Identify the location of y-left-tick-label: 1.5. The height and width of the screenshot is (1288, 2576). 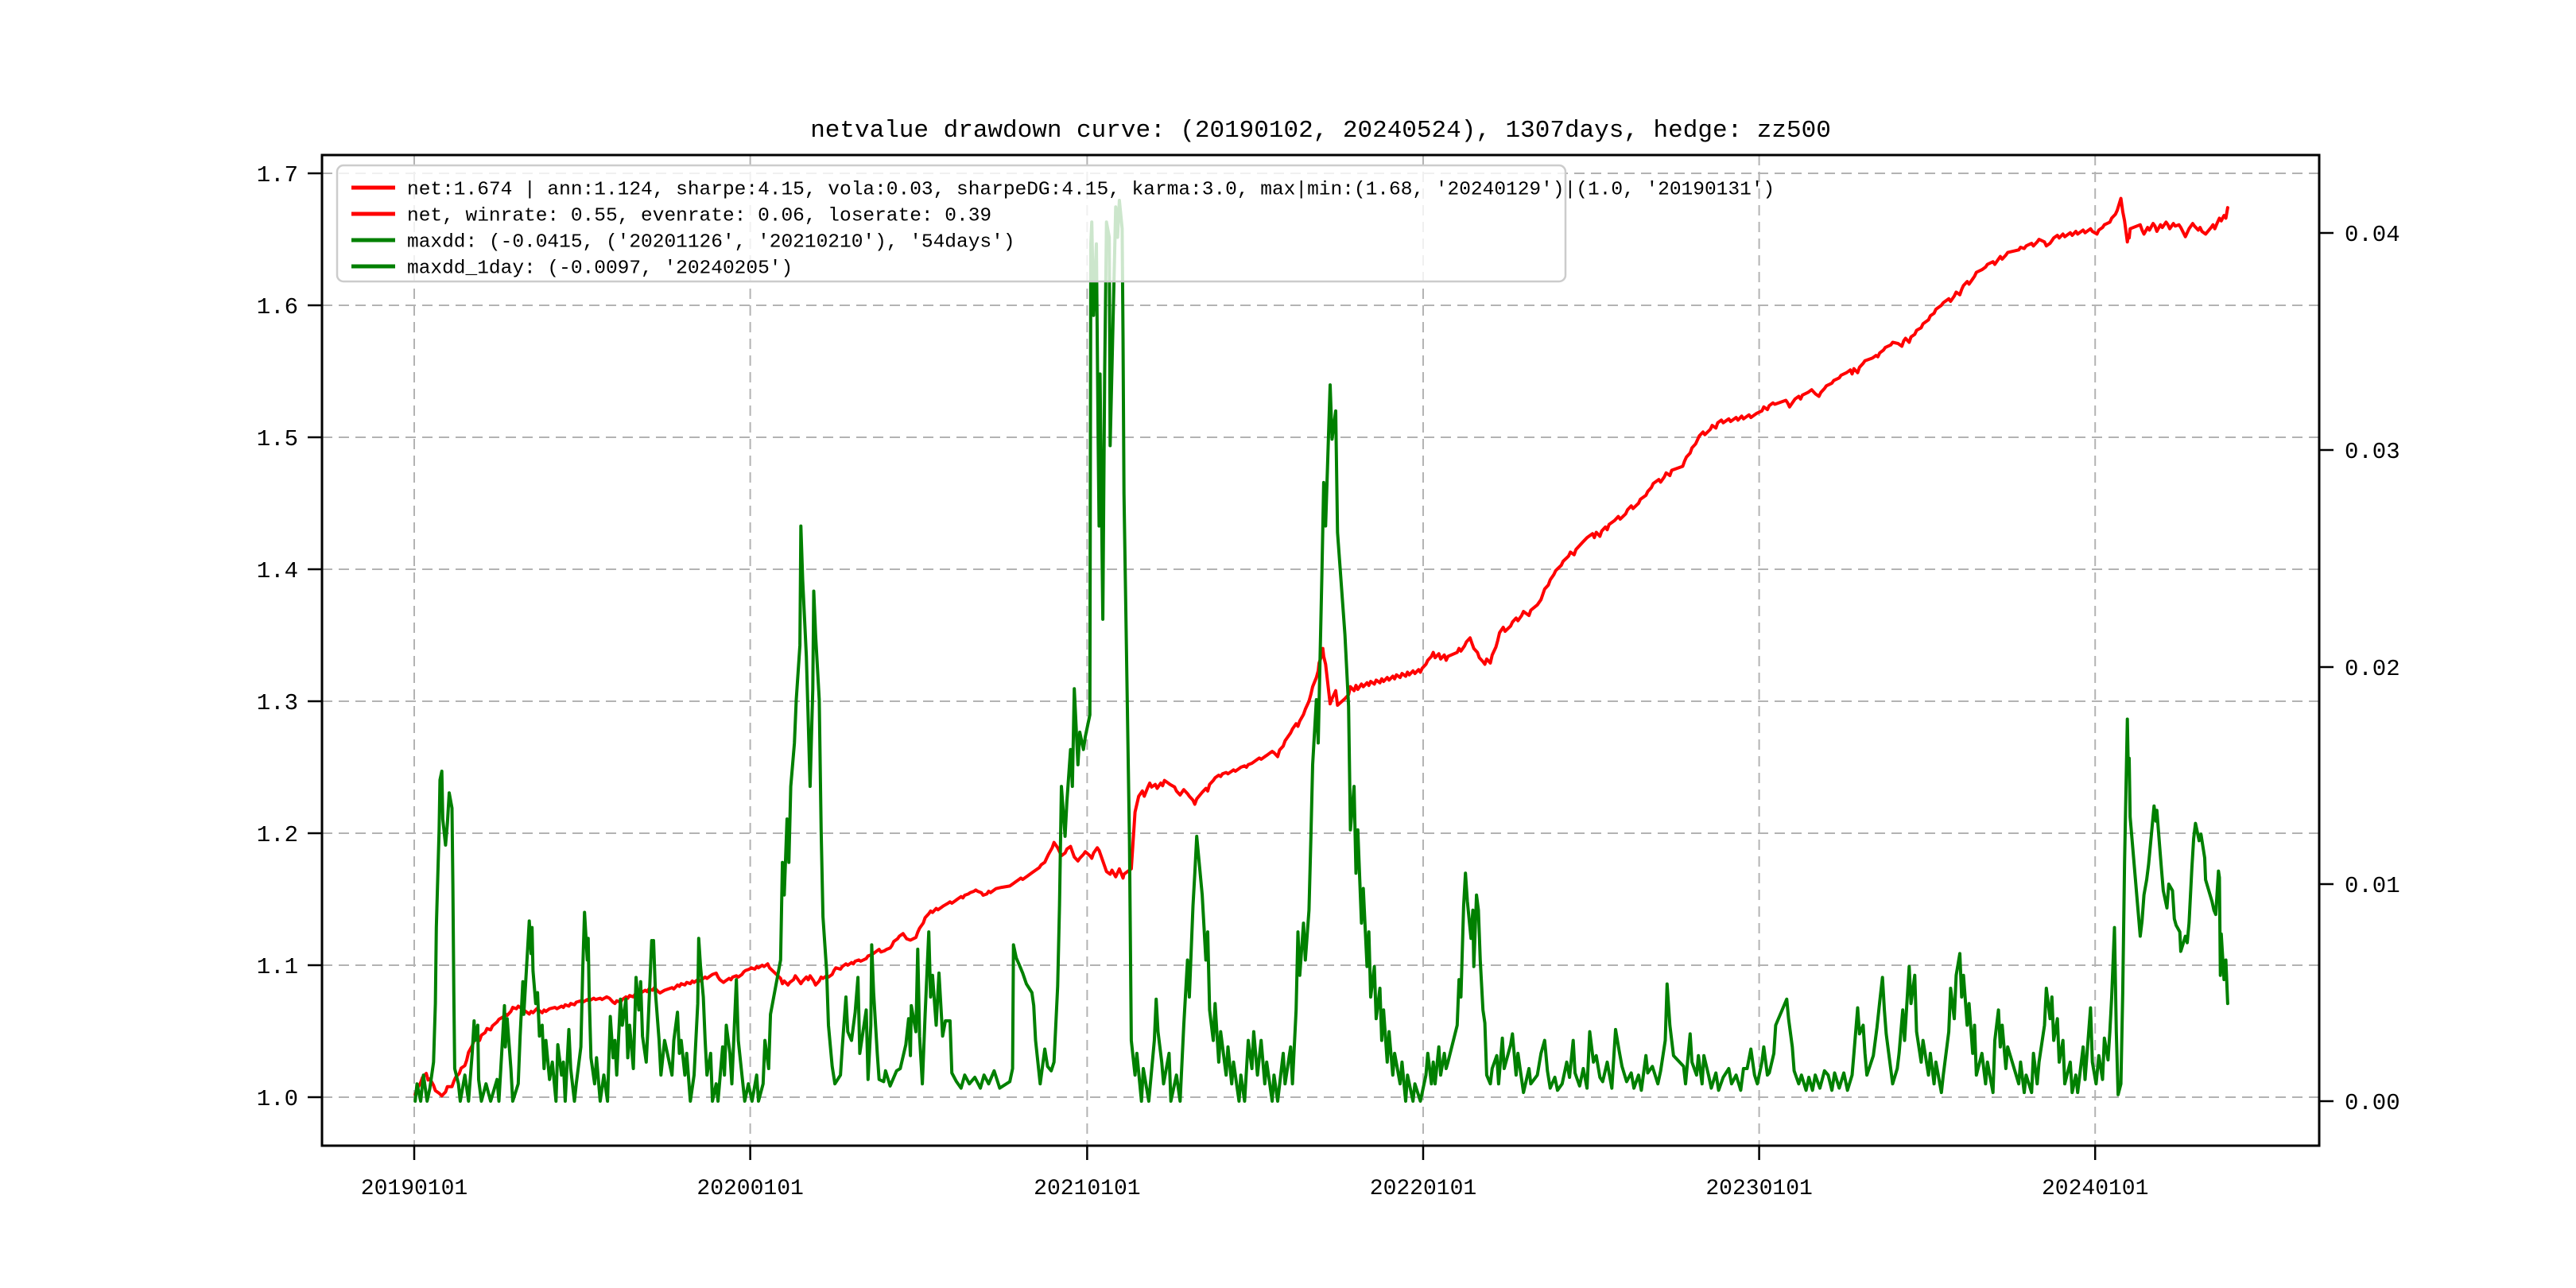
(277, 439).